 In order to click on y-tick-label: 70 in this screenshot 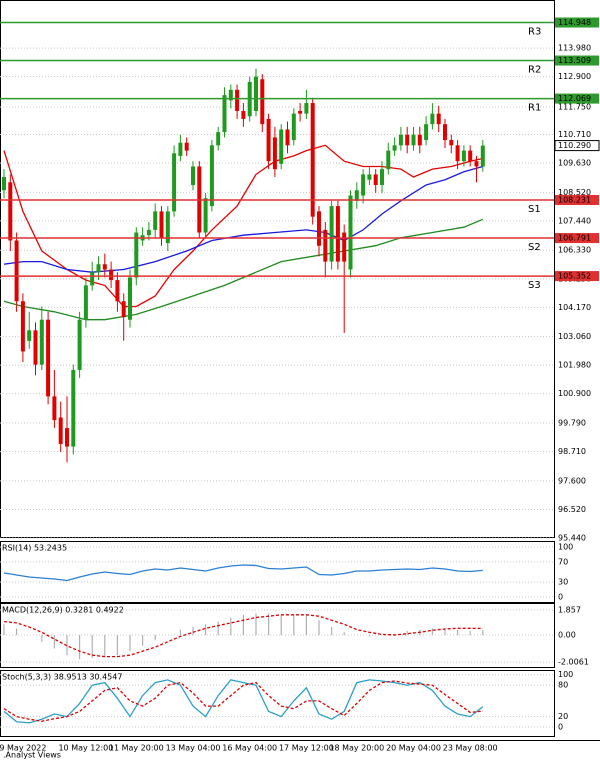, I will do `click(563, 562)`.